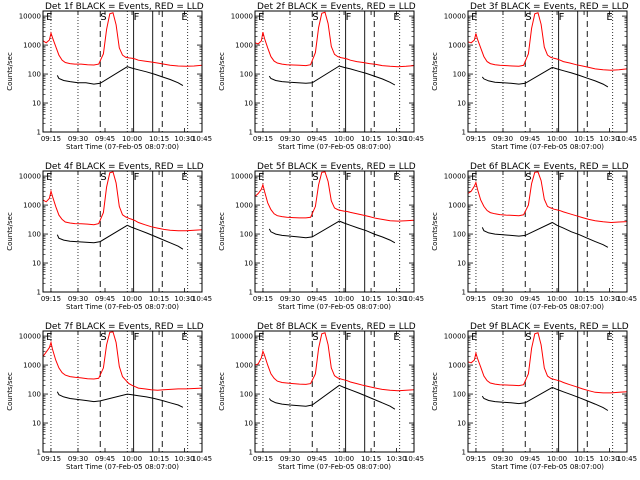 This screenshot has width=640, height=480. Describe the element at coordinates (336, 167) in the screenshot. I see `panel-title: Det 5f BLACK = Events, RED = LLD` at that location.